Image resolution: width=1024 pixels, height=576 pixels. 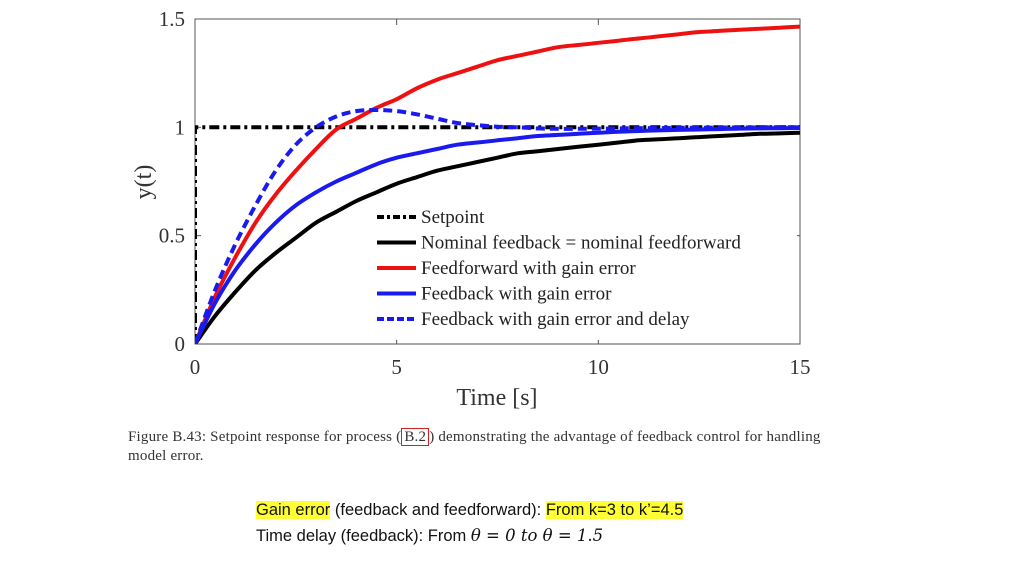 What do you see at coordinates (496, 398) in the screenshot?
I see `x-axis-label: Time [s]` at bounding box center [496, 398].